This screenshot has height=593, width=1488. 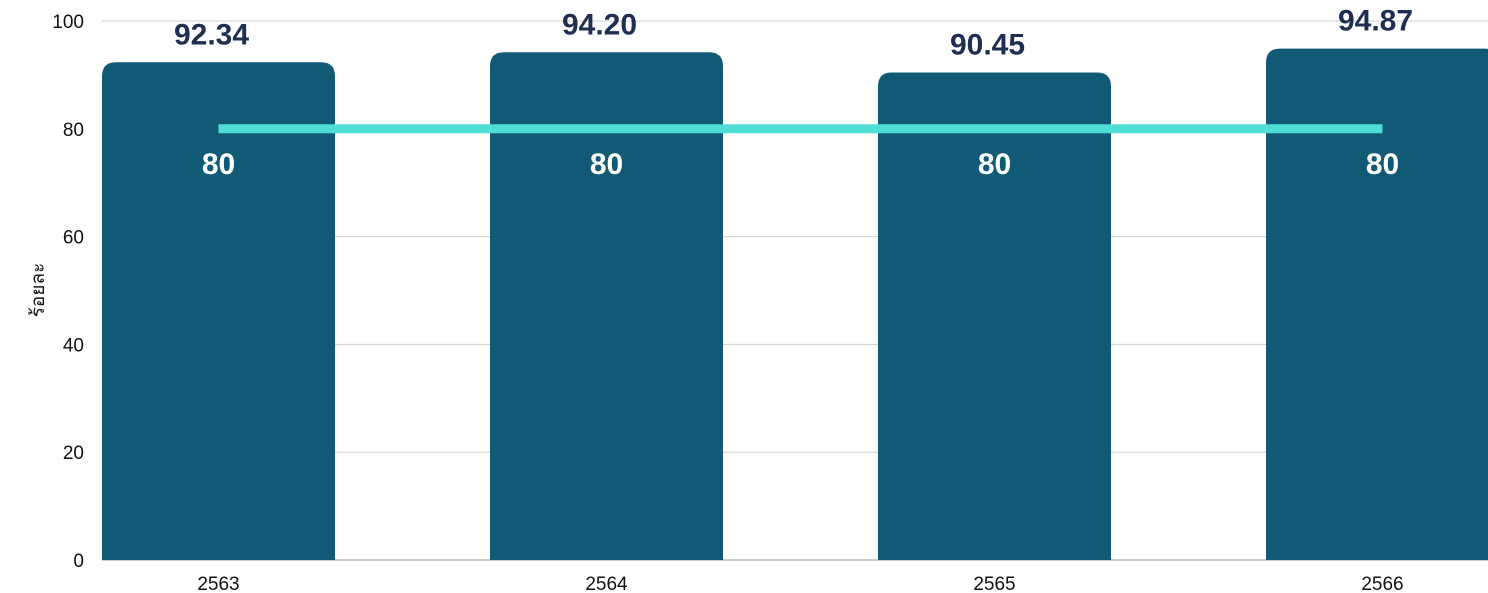 What do you see at coordinates (800, 583) in the screenshot?
I see `x-axis-tick-labels: 2563 2564 2565 2566` at bounding box center [800, 583].